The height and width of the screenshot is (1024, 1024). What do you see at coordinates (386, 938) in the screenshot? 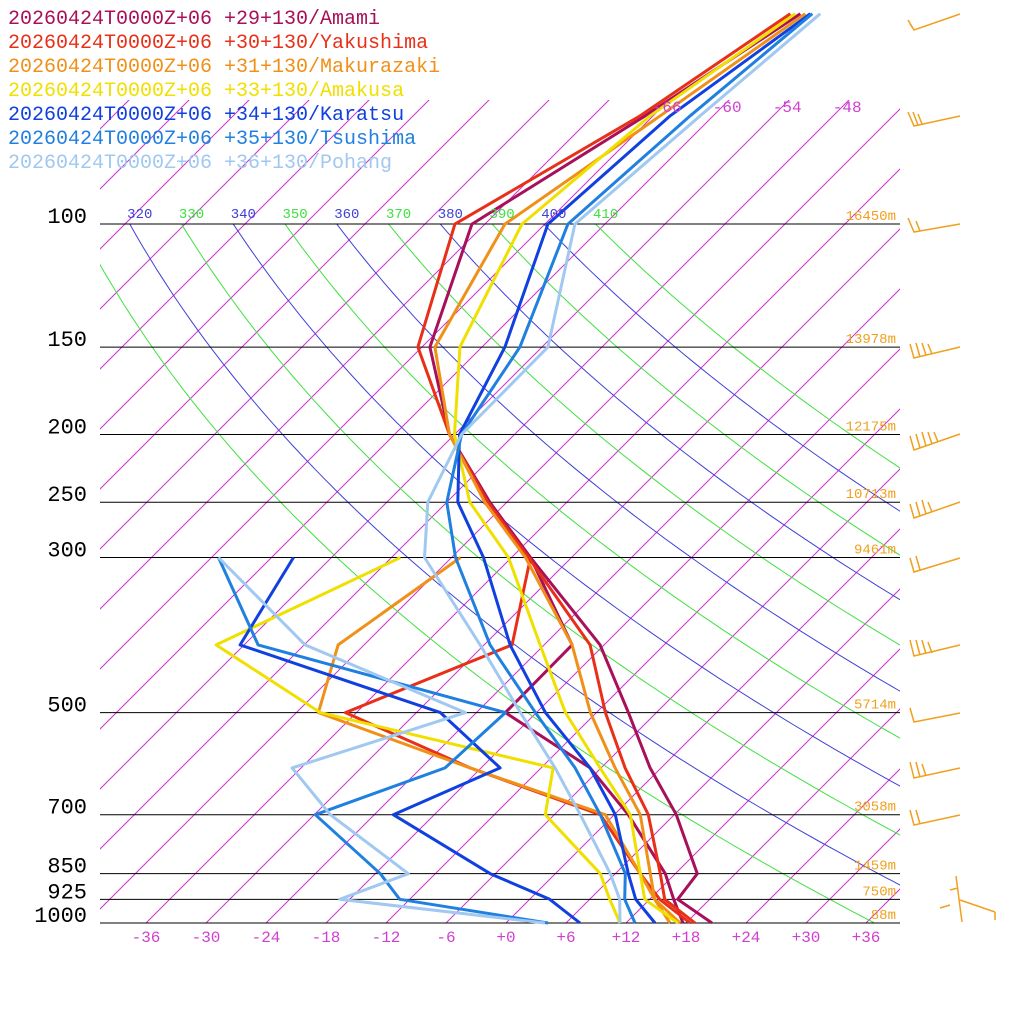
I see `x-tick-label: -12` at bounding box center [386, 938].